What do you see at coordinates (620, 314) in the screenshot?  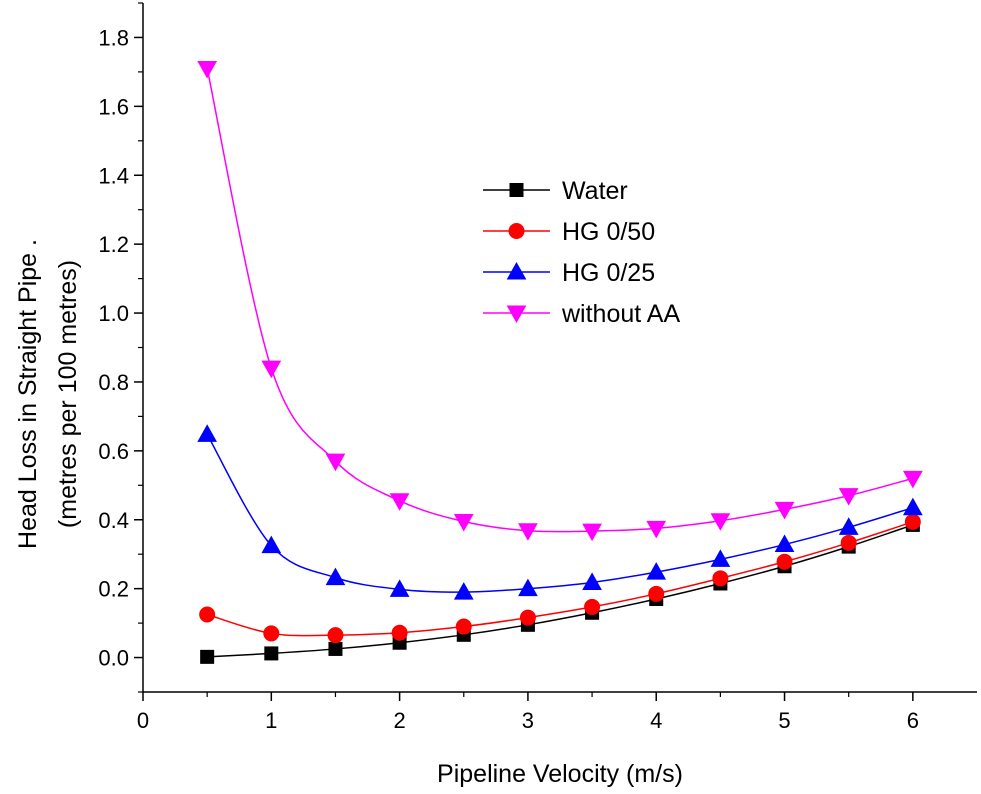 I see `legend-label: without AA` at bounding box center [620, 314].